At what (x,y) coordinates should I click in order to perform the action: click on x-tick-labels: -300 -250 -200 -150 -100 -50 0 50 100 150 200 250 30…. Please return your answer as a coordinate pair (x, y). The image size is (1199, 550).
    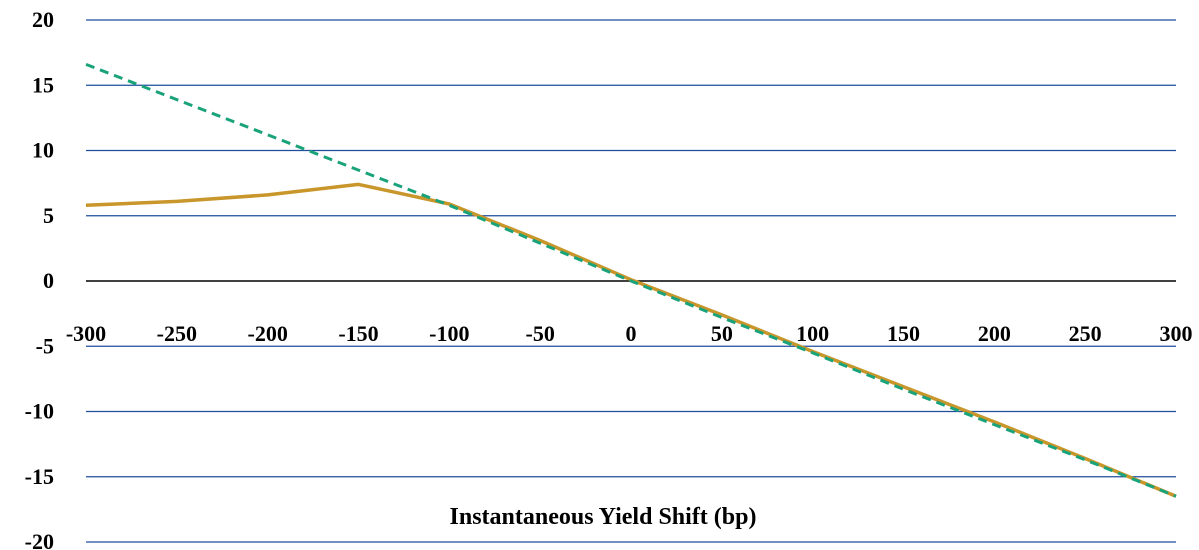
    Looking at the image, I should click on (629, 333).